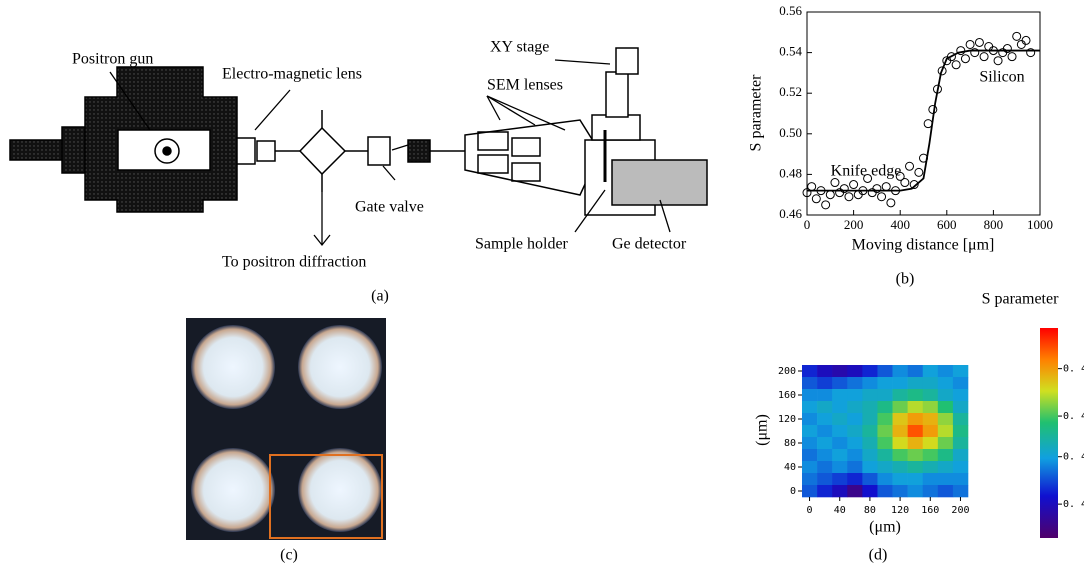  I want to click on colorbar, so click(1049, 433).